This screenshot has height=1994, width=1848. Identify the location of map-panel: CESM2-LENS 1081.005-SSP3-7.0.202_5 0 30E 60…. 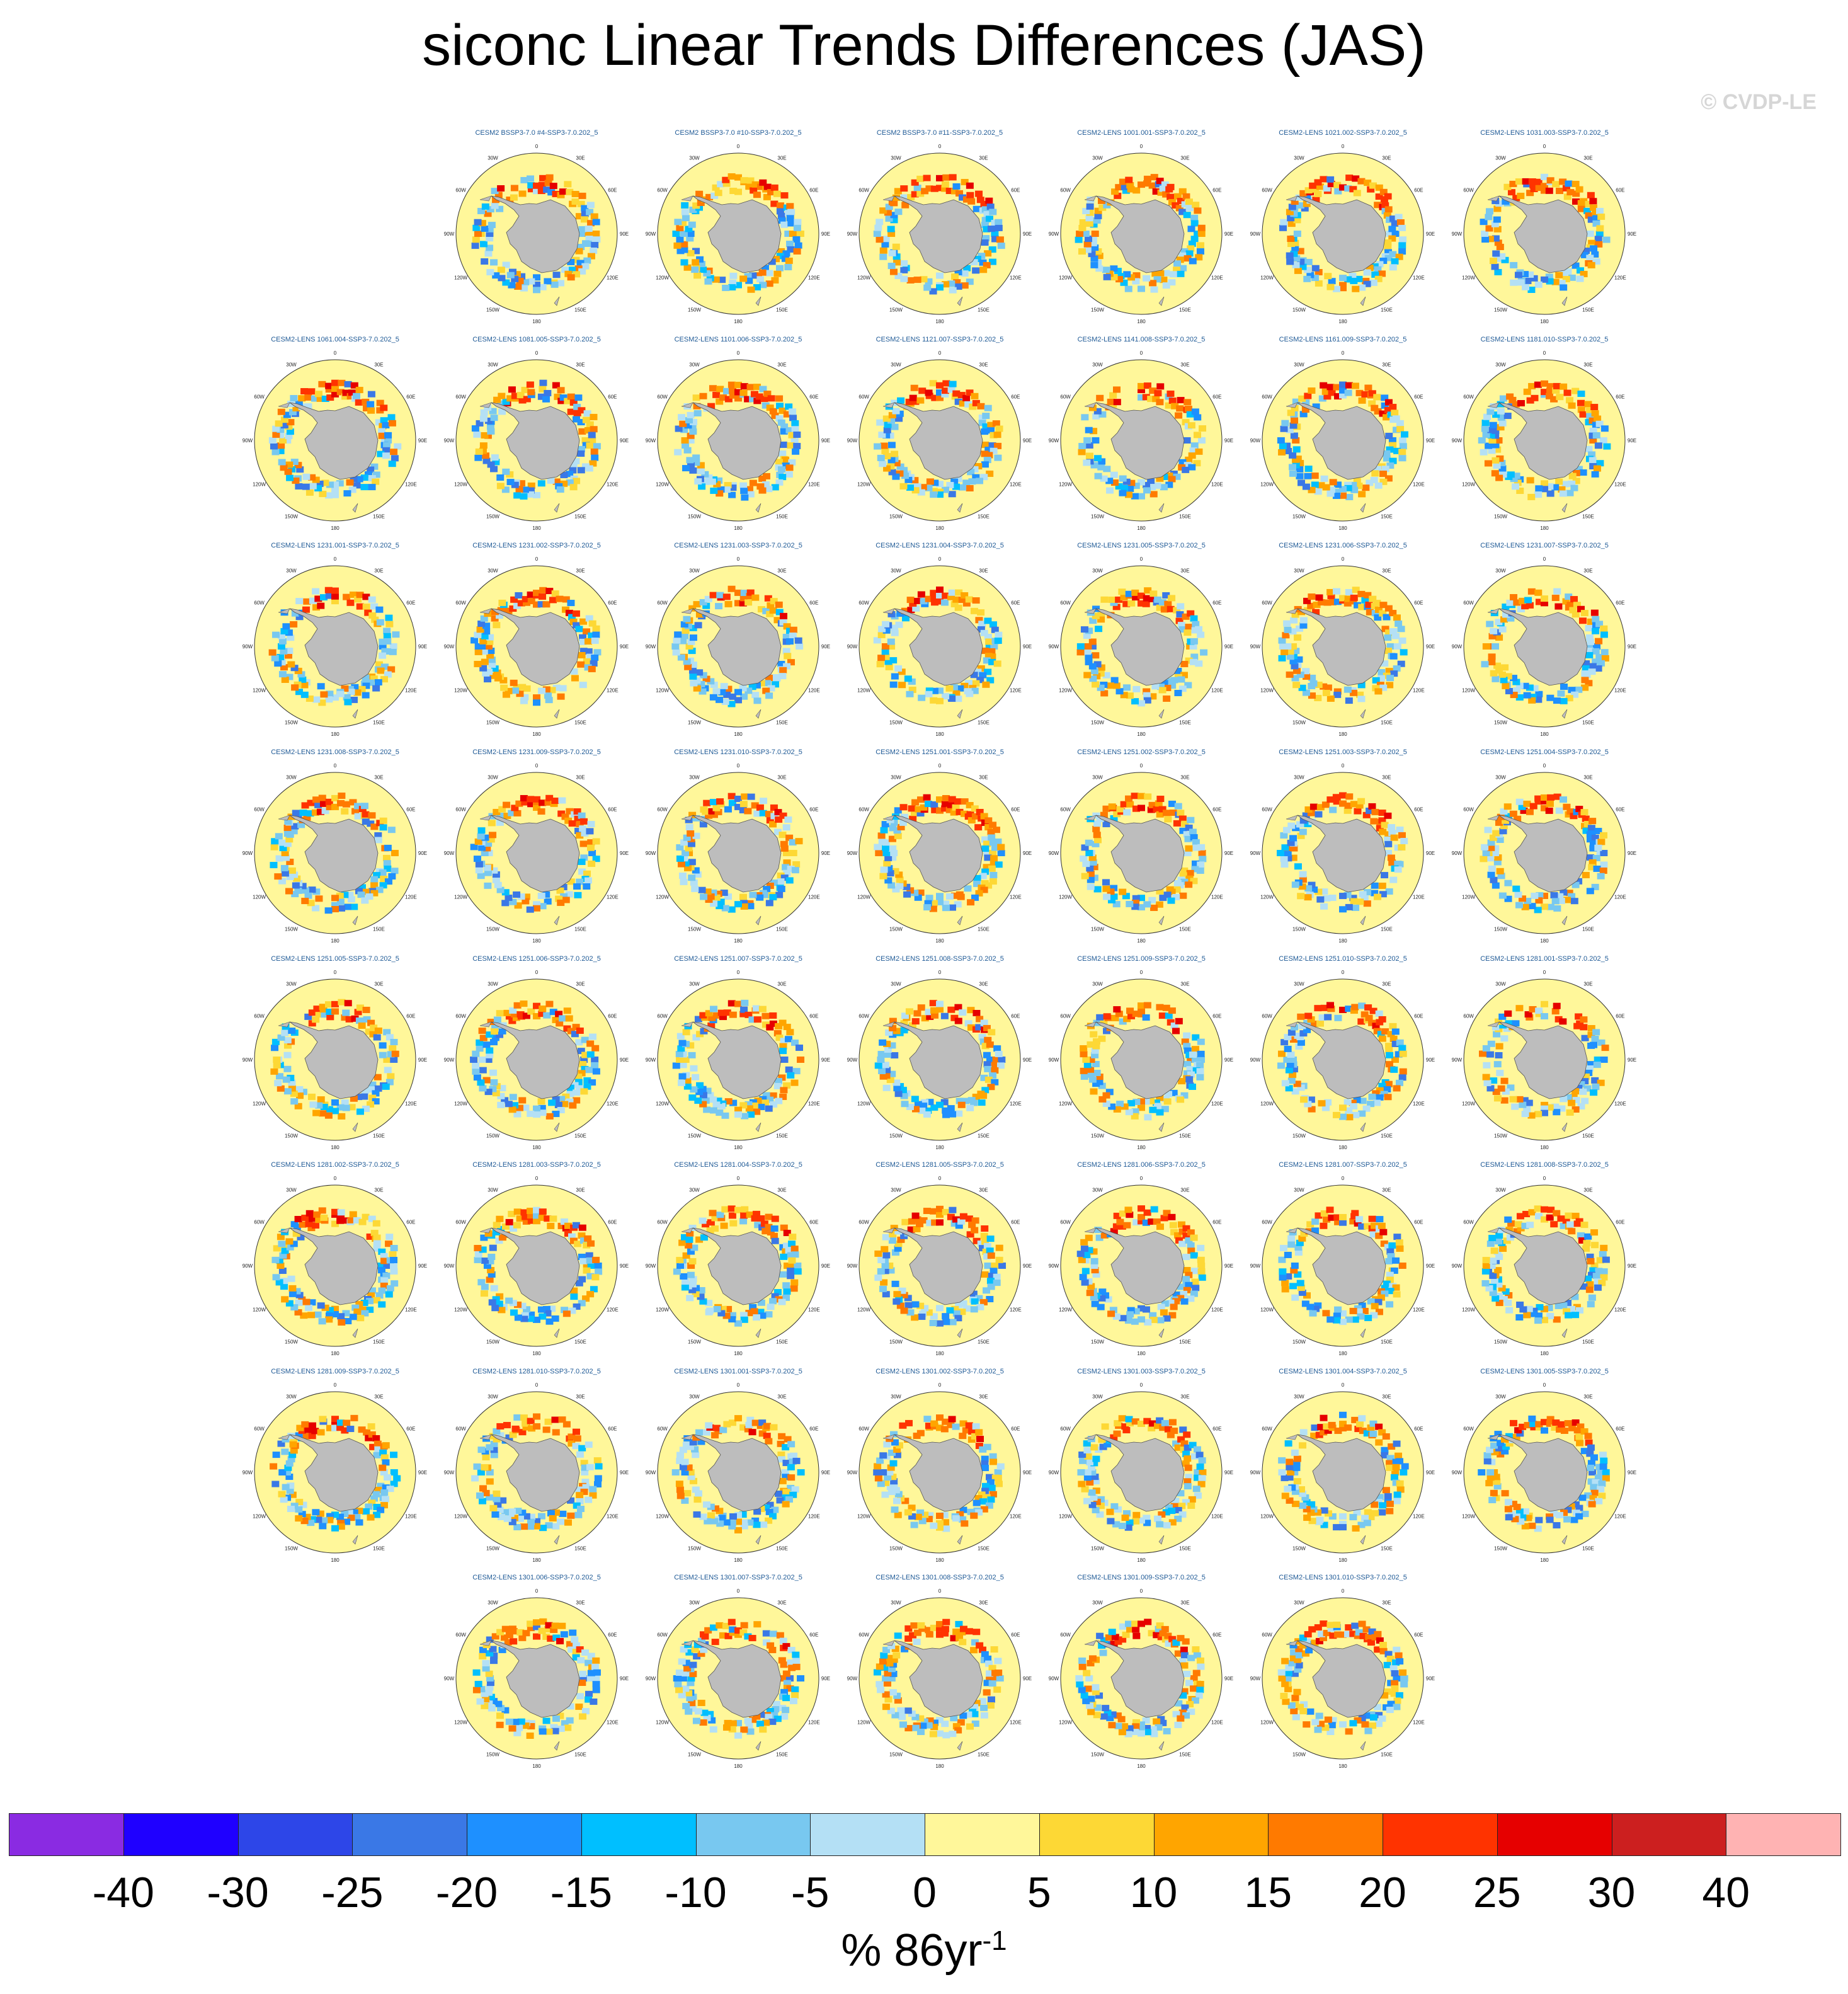
(536, 436).